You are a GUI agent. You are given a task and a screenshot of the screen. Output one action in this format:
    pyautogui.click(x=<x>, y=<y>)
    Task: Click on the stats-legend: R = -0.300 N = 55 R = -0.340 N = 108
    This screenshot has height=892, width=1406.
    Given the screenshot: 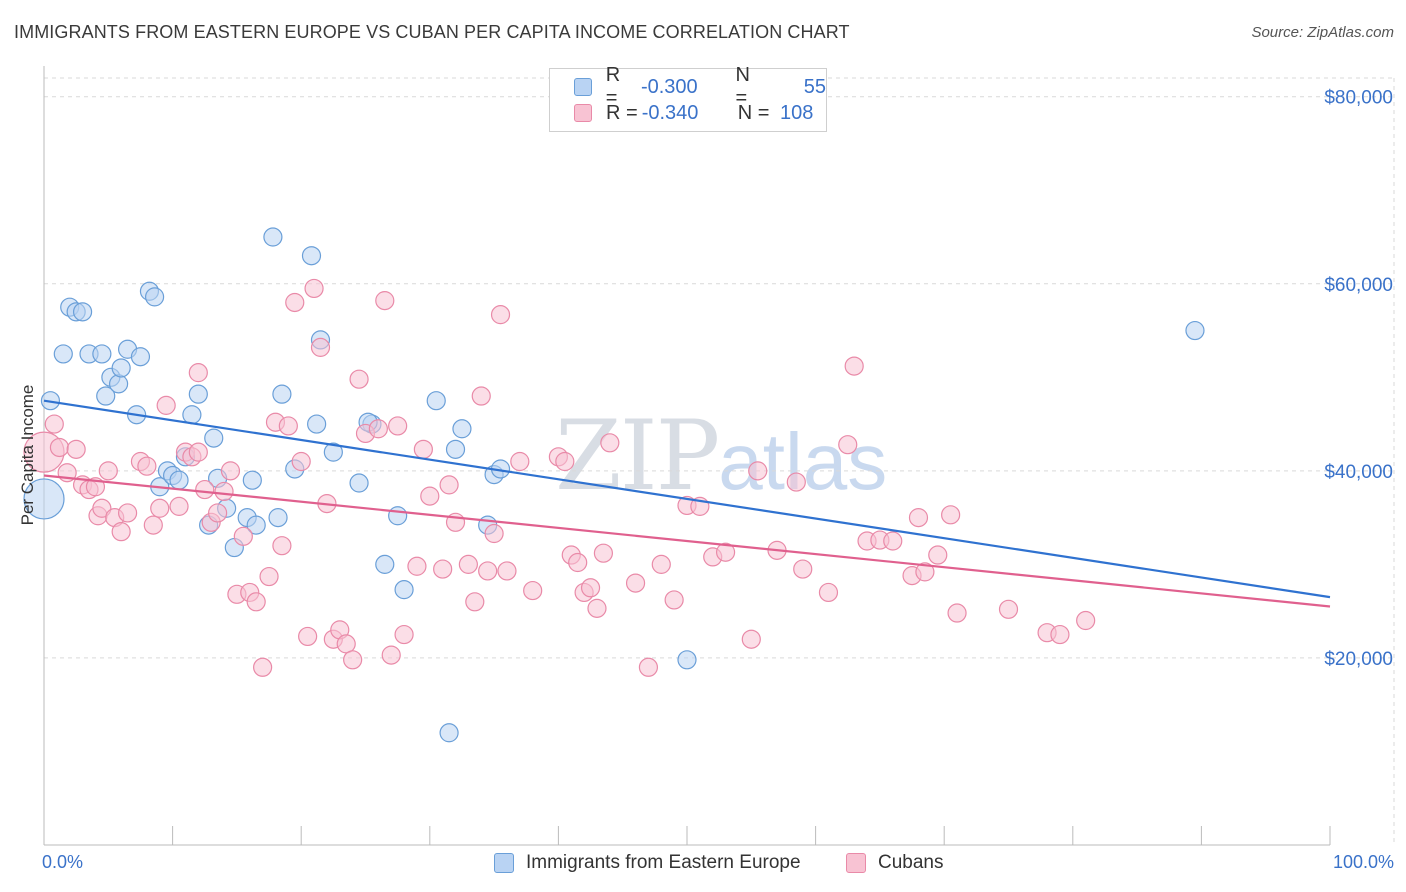 What is the action you would take?
    pyautogui.click(x=688, y=98)
    